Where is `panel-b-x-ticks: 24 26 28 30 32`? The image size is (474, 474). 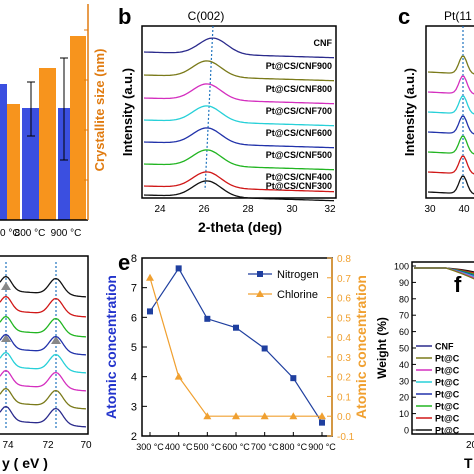
panel-b-x-ticks: 24 26 28 30 32 is located at coordinates (245, 209).